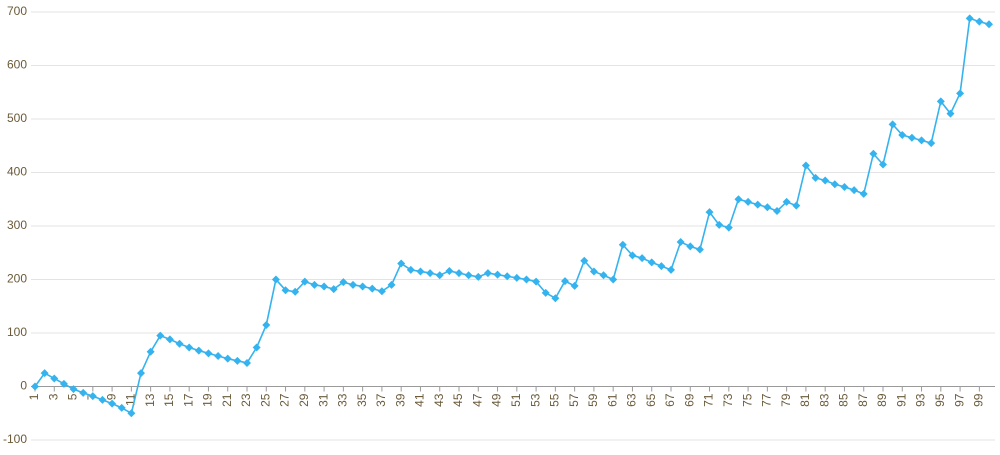 This screenshot has height=455, width=1000. Describe the element at coordinates (17, 65) in the screenshot. I see `y-tick-label: 600` at that location.